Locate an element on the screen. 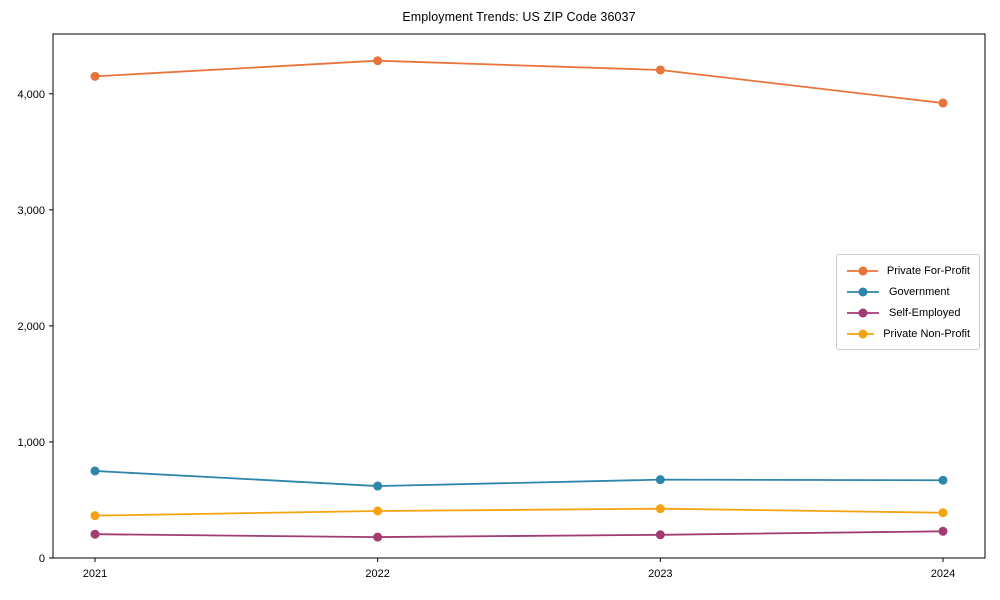 This screenshot has width=1000, height=600. legend-item-private-non-profit: Private Non-Profit is located at coordinates (908, 333).